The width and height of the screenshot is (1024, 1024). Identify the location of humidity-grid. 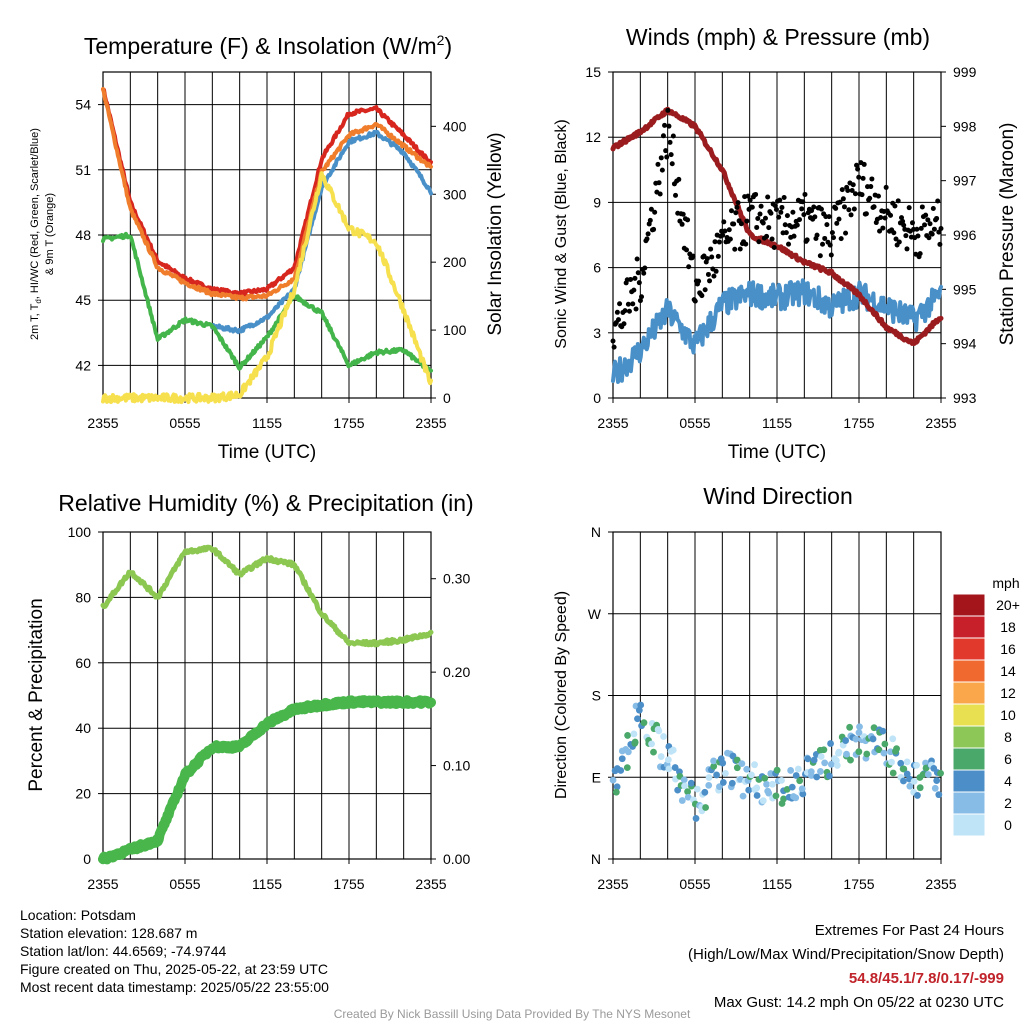
(267, 695).